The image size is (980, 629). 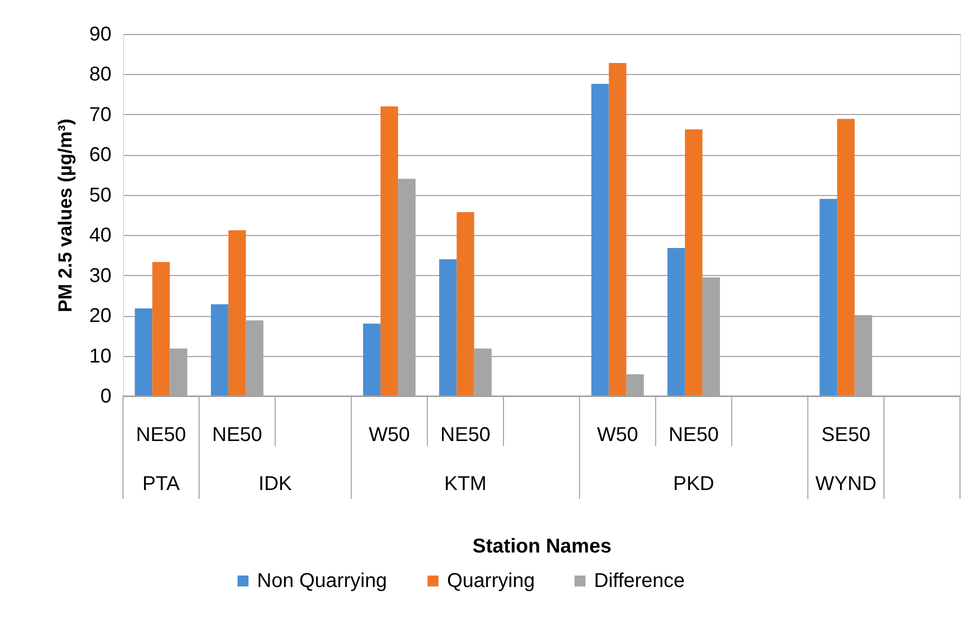 I want to click on legend-label: Quarrying, so click(x=491, y=581).